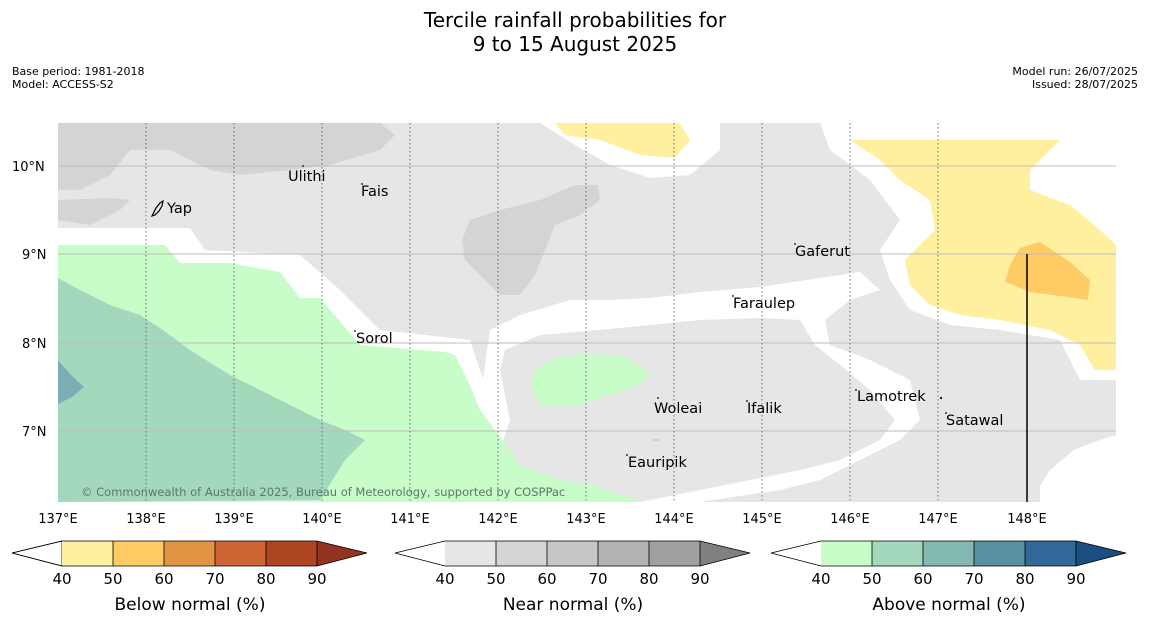 This screenshot has width=1150, height=644. What do you see at coordinates (316, 579) in the screenshot?
I see `below-normal-tick-90: 90` at bounding box center [316, 579].